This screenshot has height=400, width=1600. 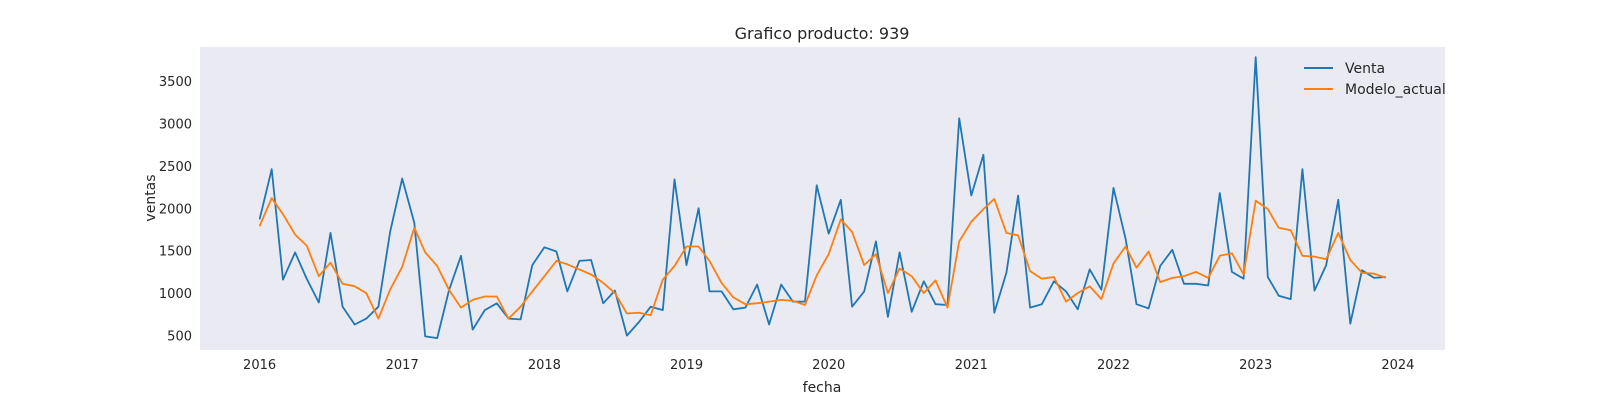 I want to click on y-tick-label: 3500, so click(x=175, y=82).